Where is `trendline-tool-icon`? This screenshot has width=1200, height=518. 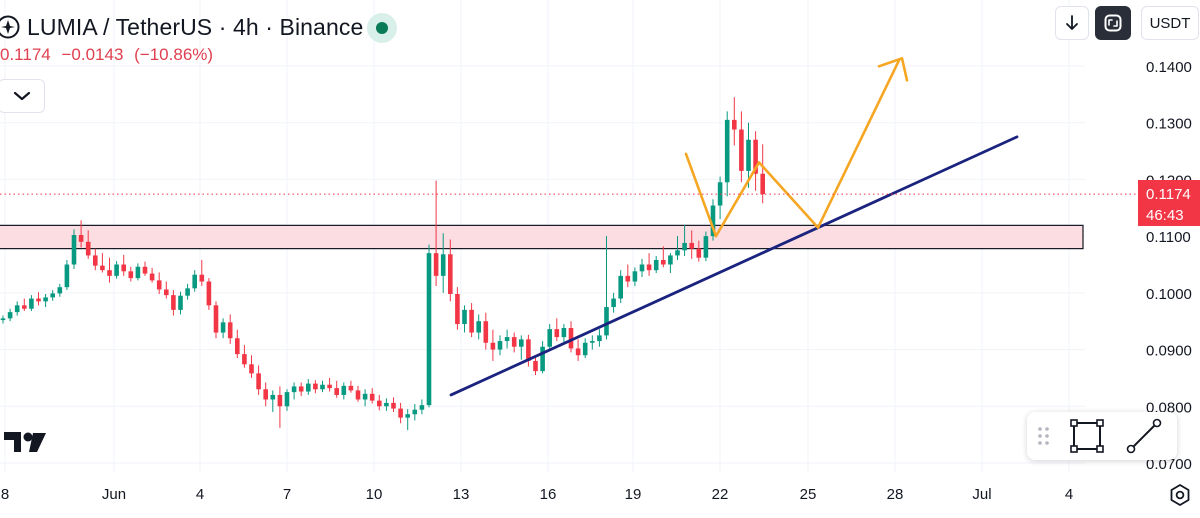
trendline-tool-icon is located at coordinates (1144, 436).